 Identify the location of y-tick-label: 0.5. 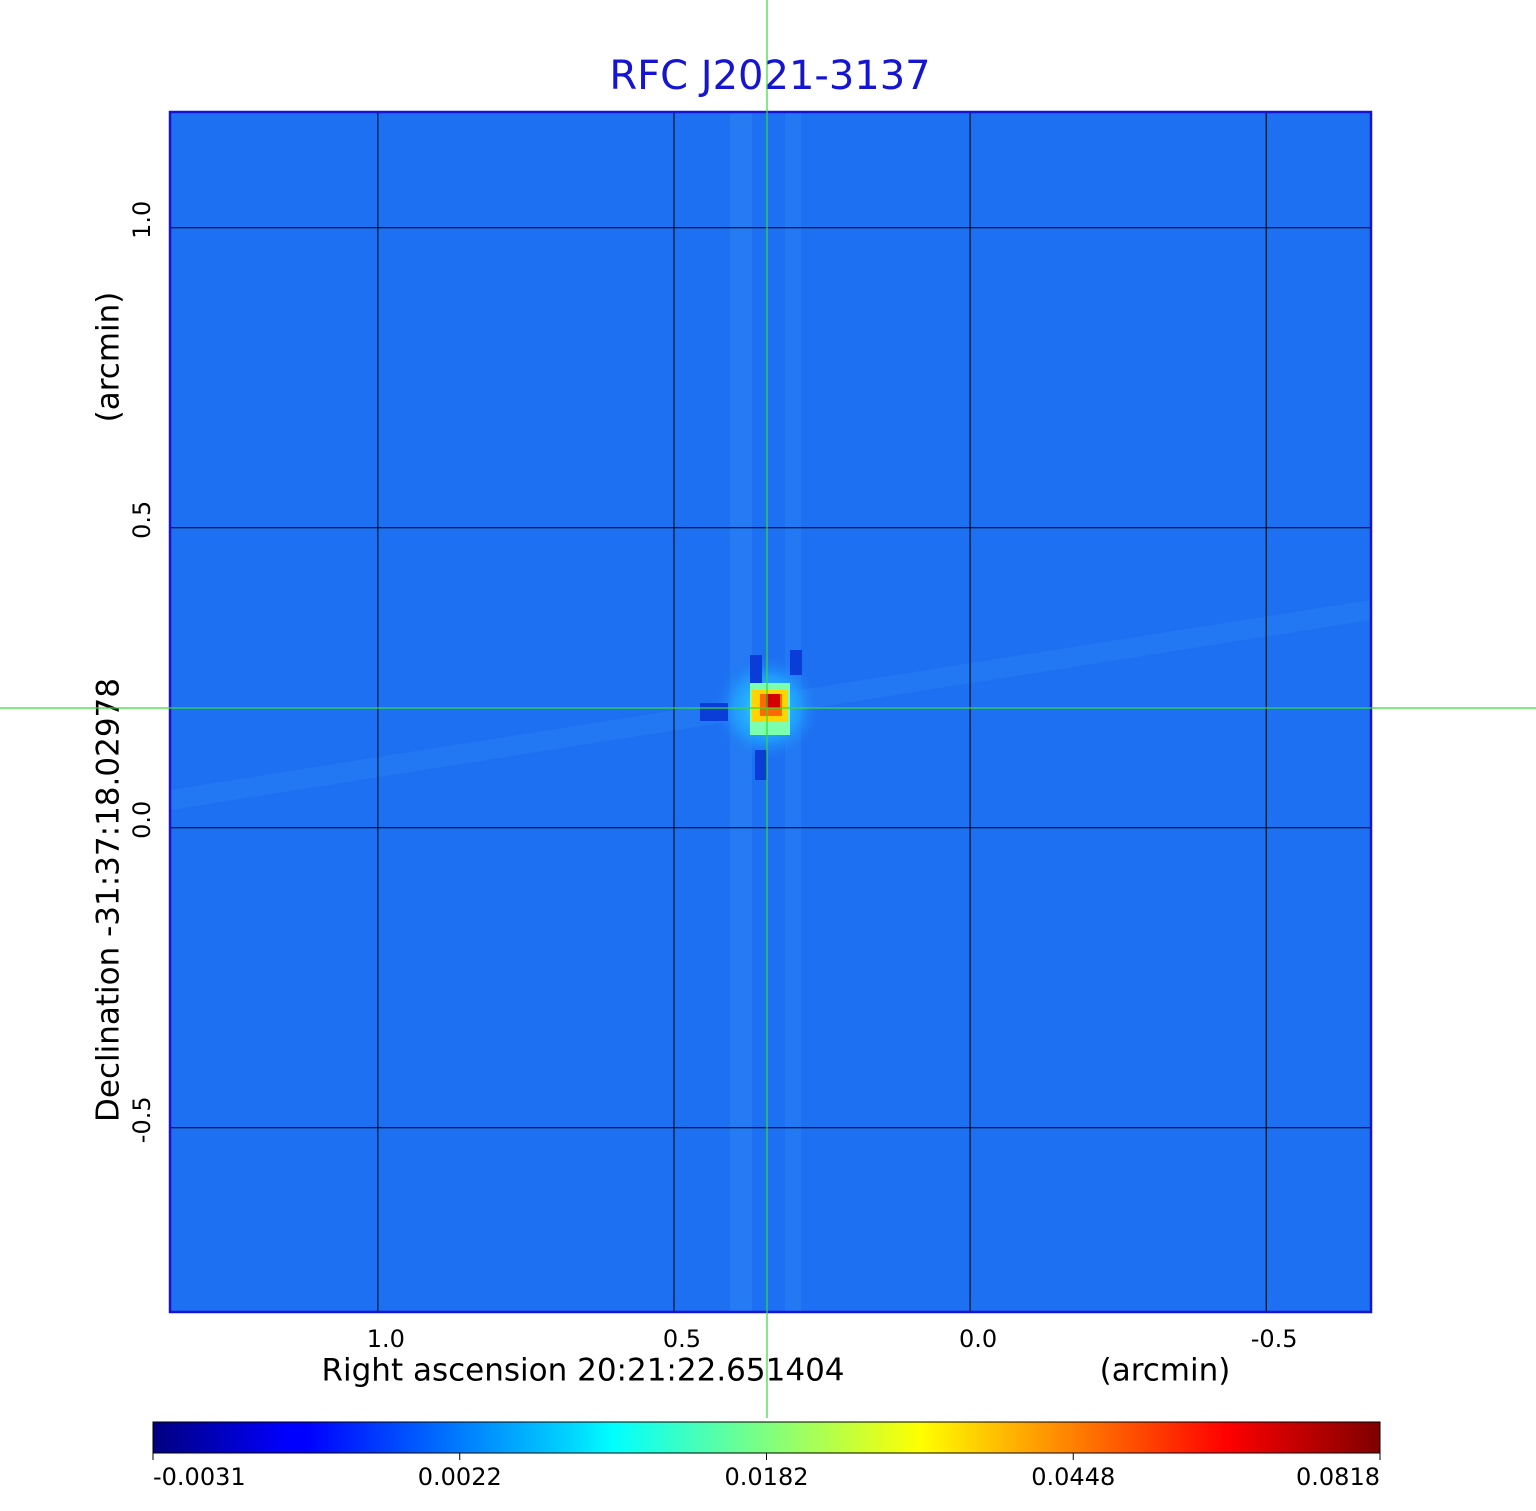
(142, 520).